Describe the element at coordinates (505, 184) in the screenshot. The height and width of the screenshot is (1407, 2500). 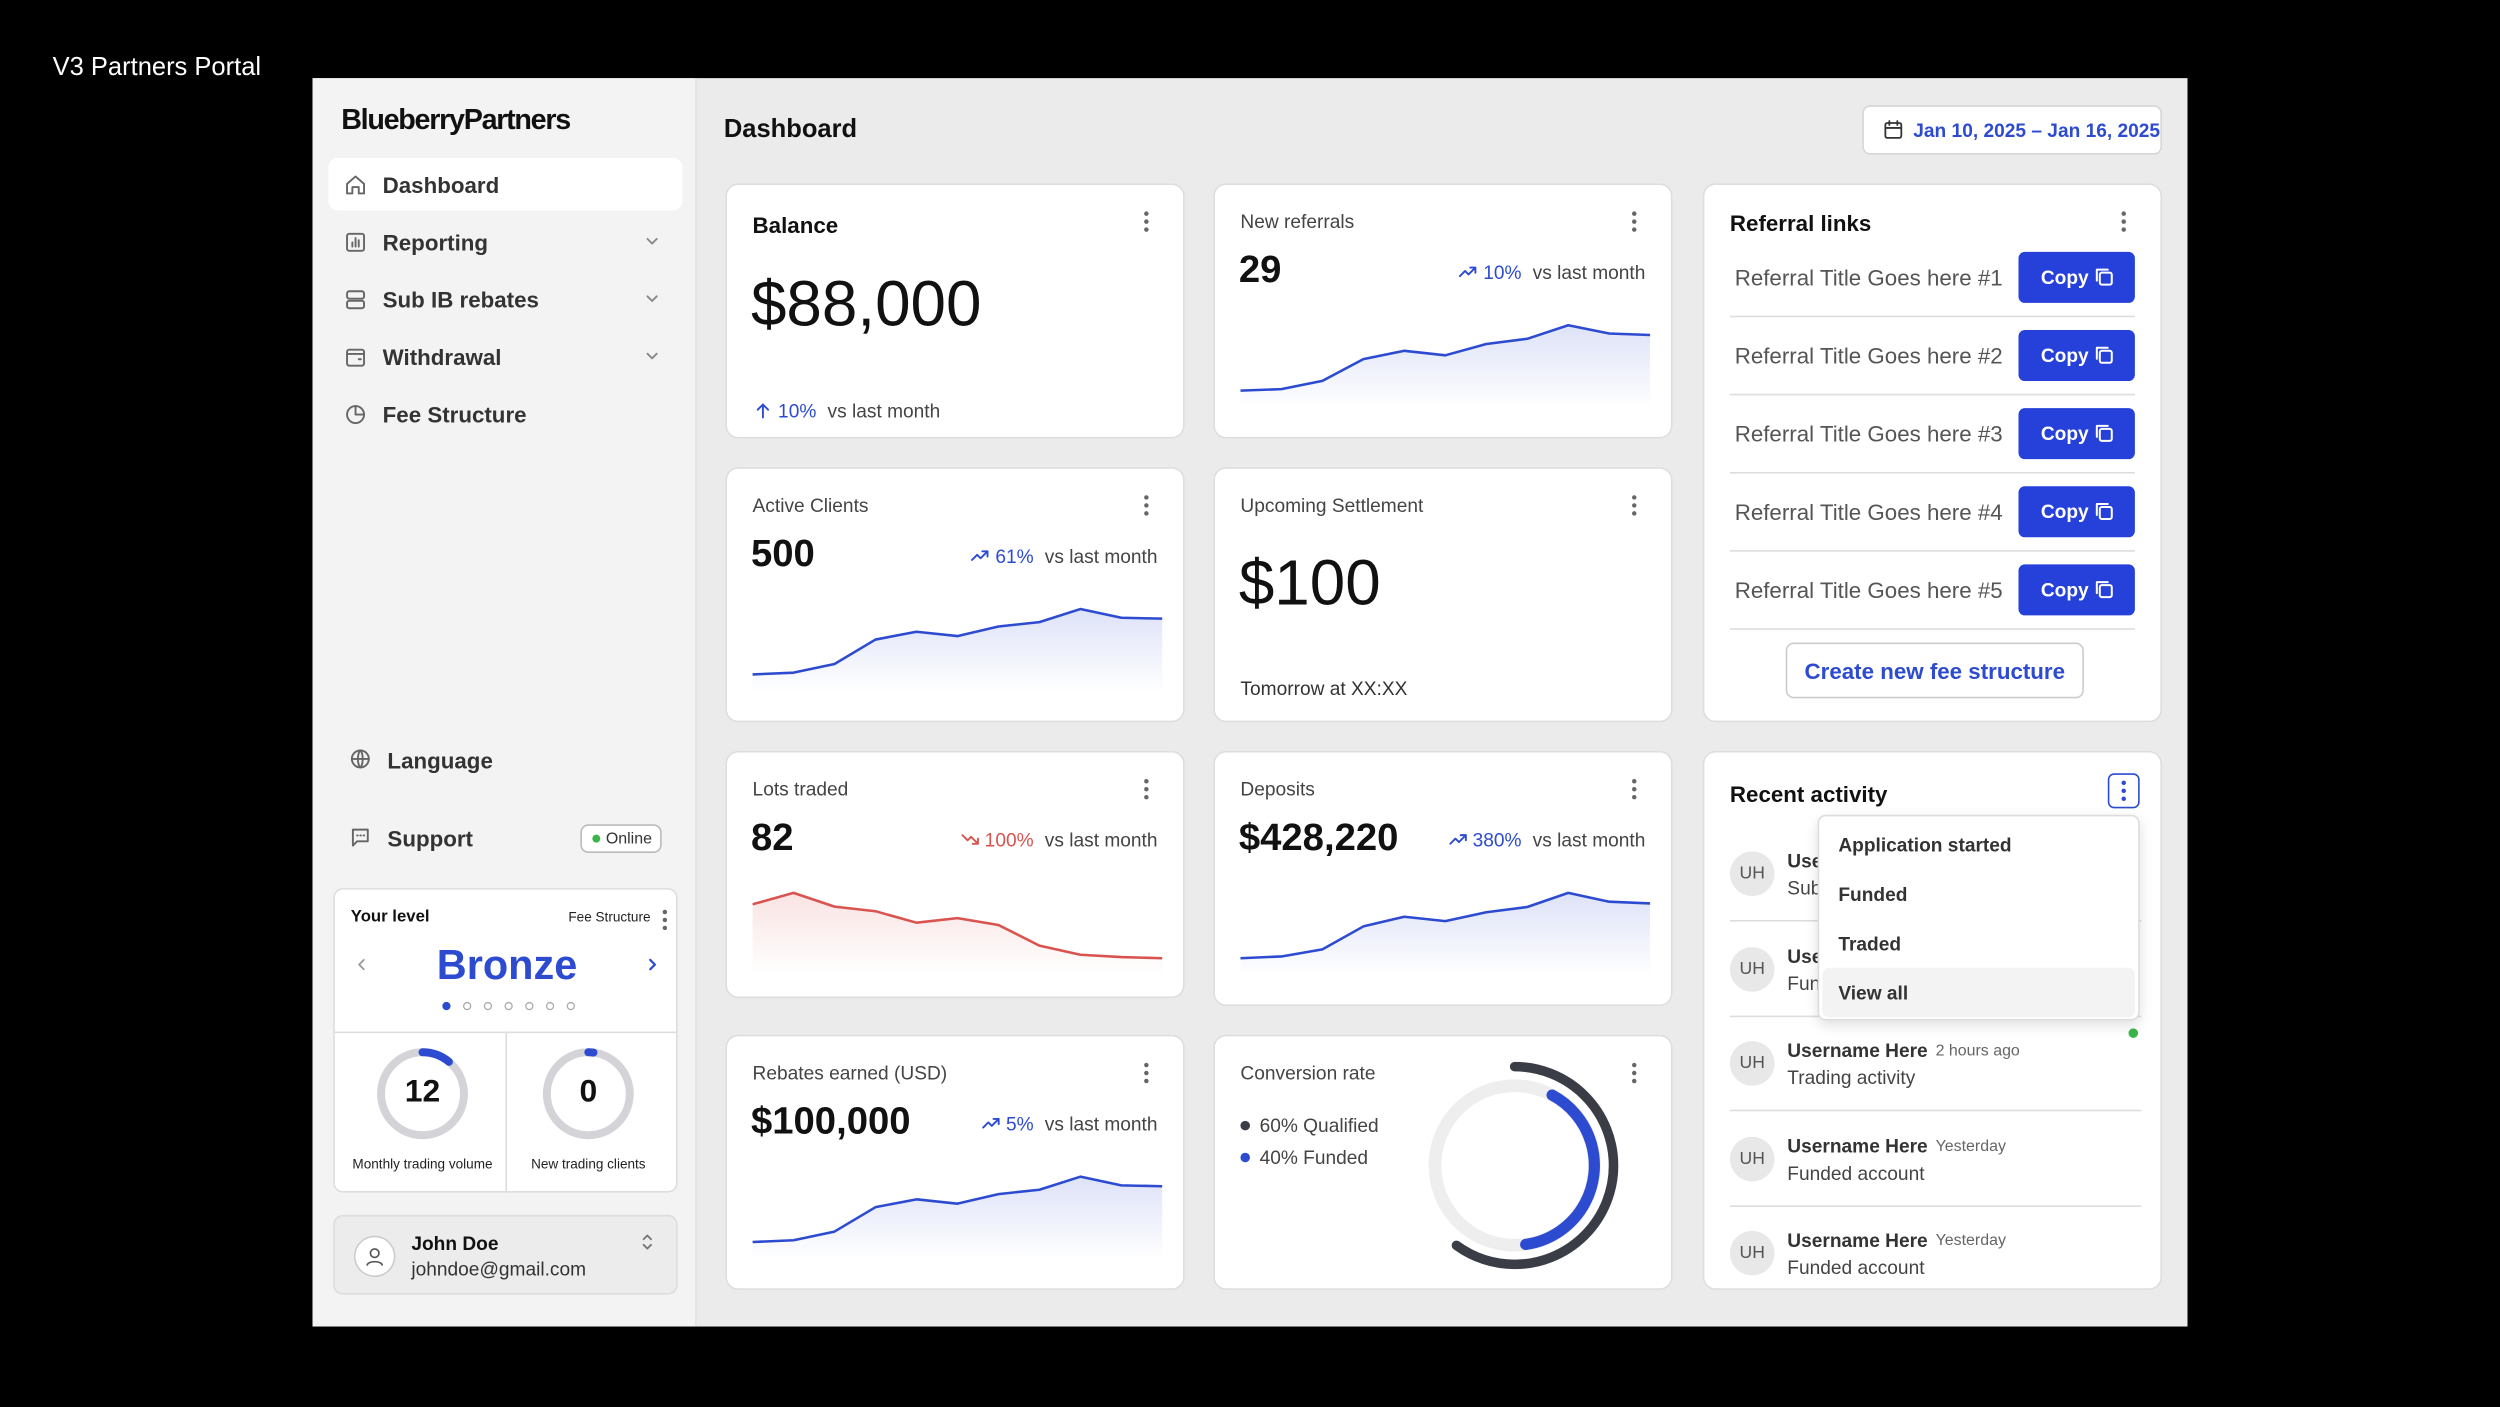
I see `nav-item: Dashboard` at that location.